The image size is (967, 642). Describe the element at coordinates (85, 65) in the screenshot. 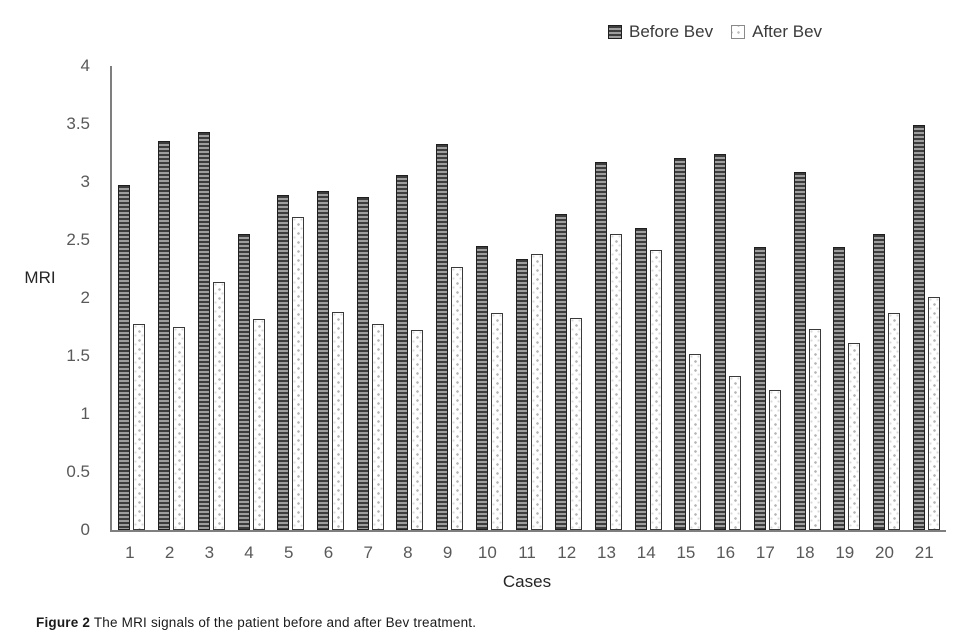

I see `y-tick-label-4: 4` at that location.